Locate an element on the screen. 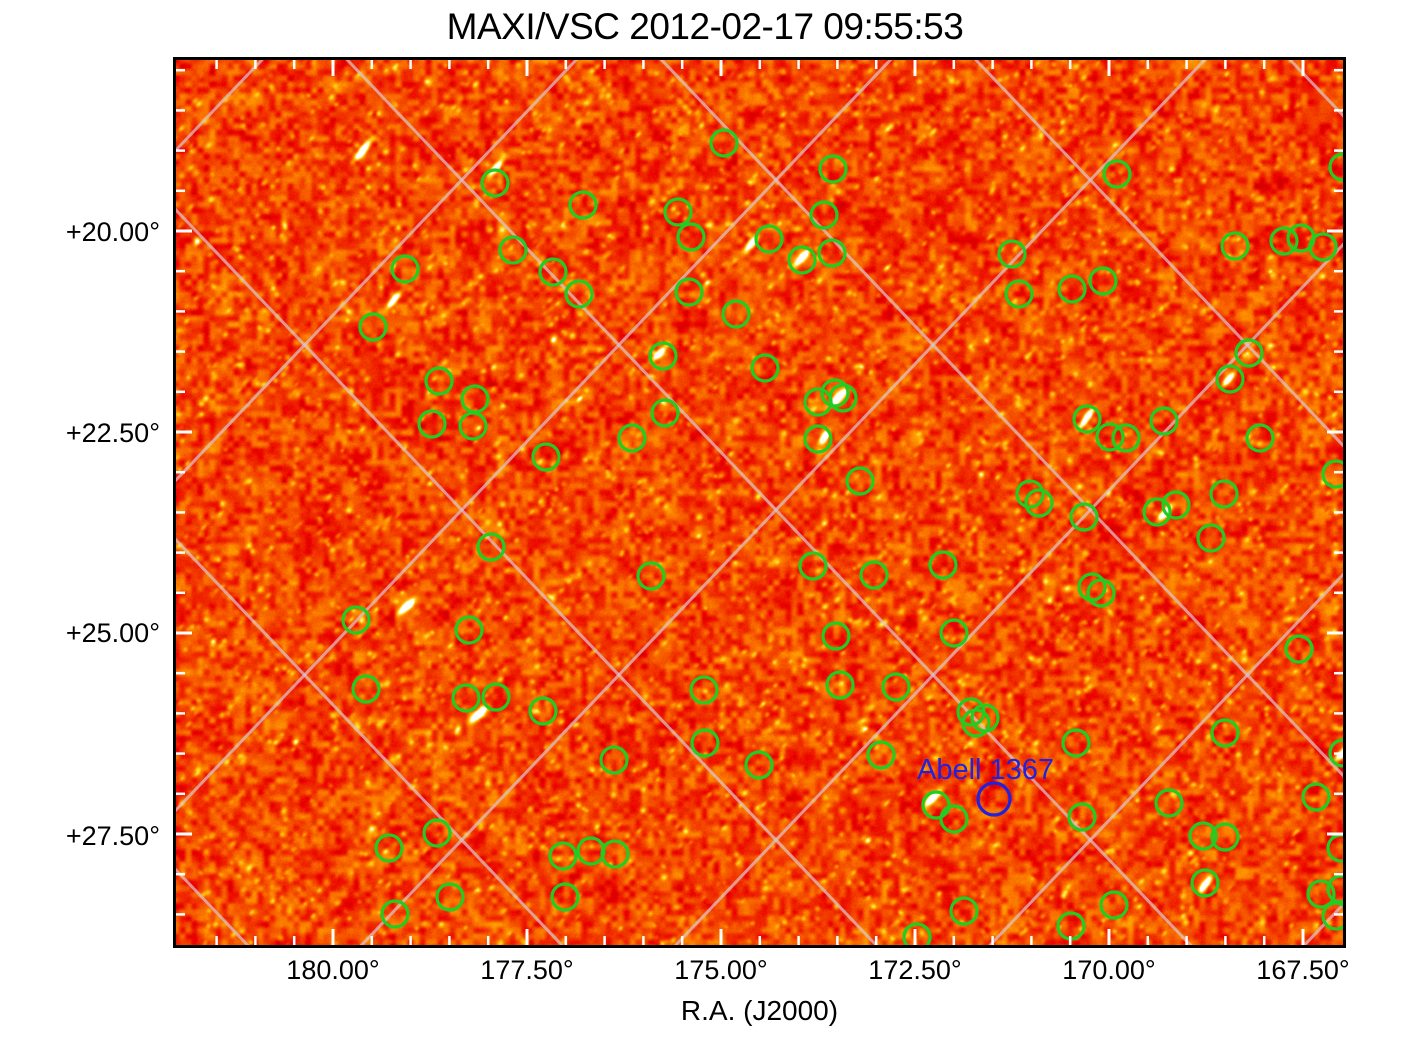  y-tick-label-2: +25.00° is located at coordinates (112, 633).